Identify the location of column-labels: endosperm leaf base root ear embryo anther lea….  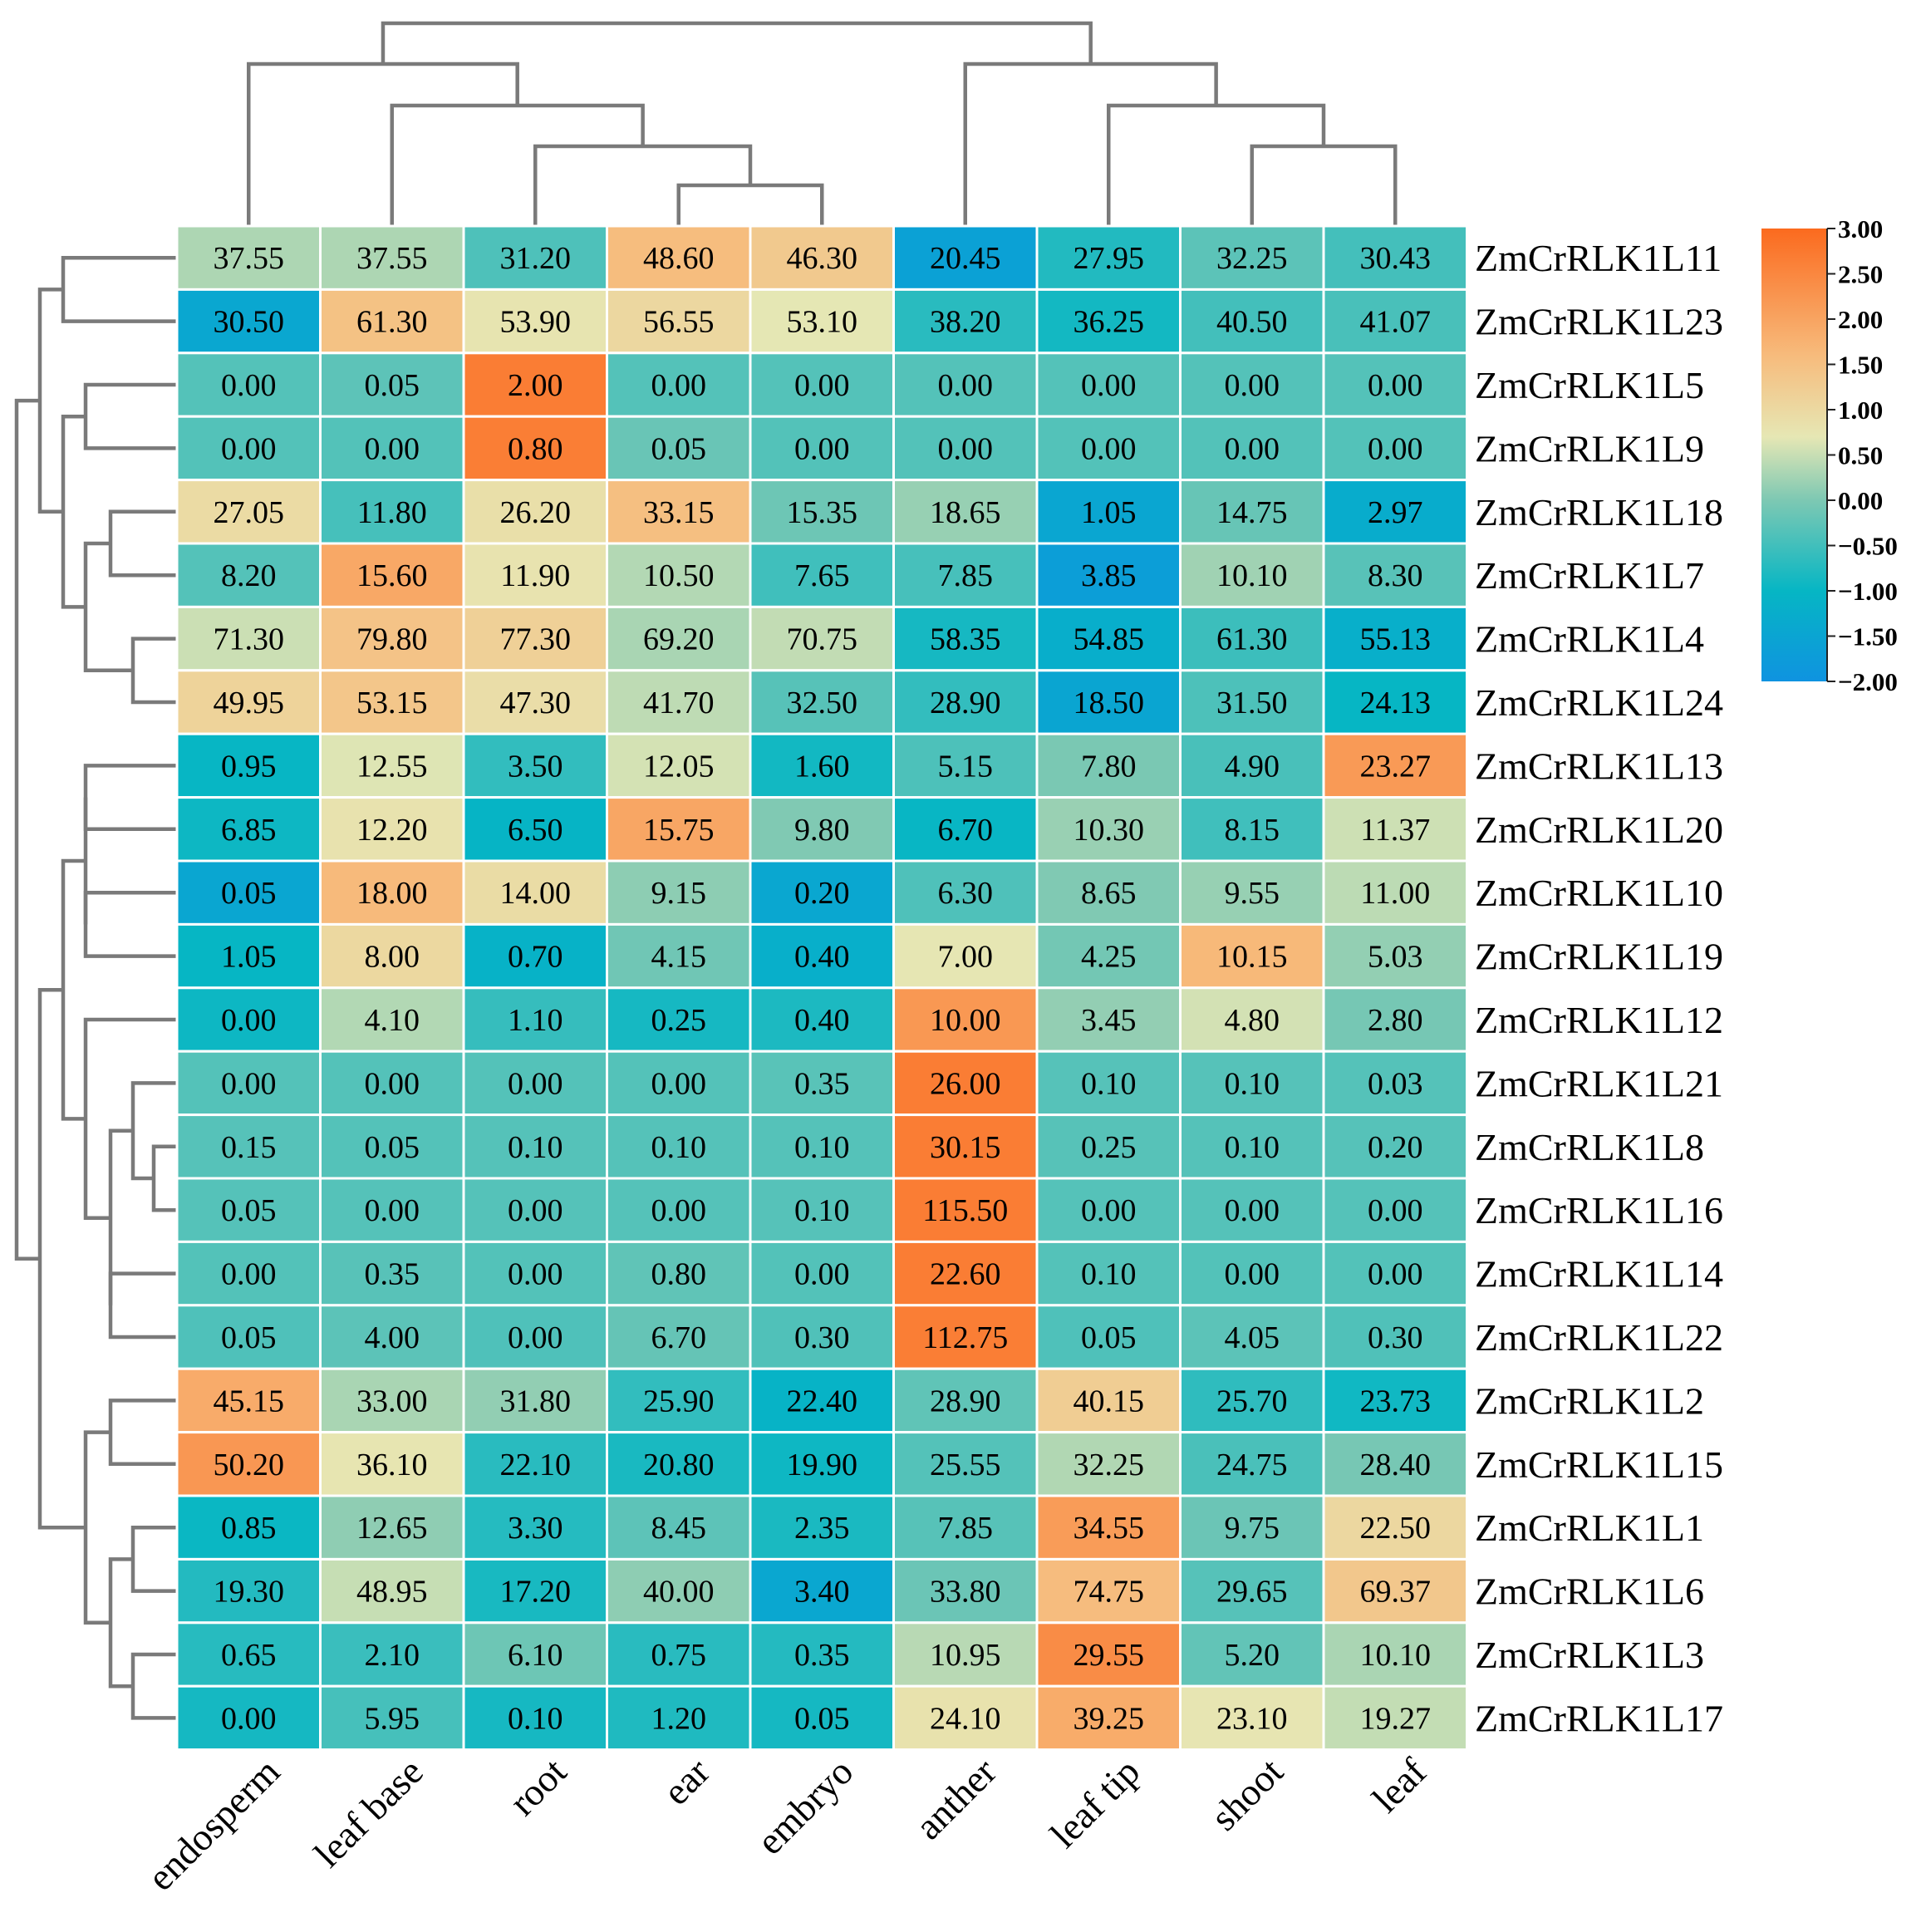
(788, 1824).